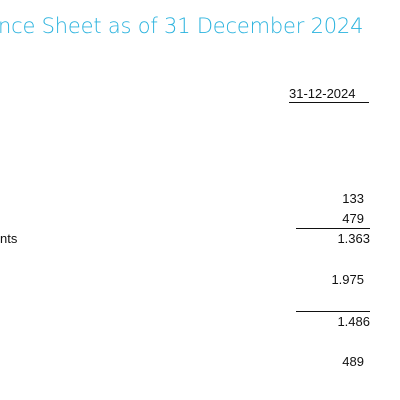  I want to click on value-row-2: 479, so click(353, 218).